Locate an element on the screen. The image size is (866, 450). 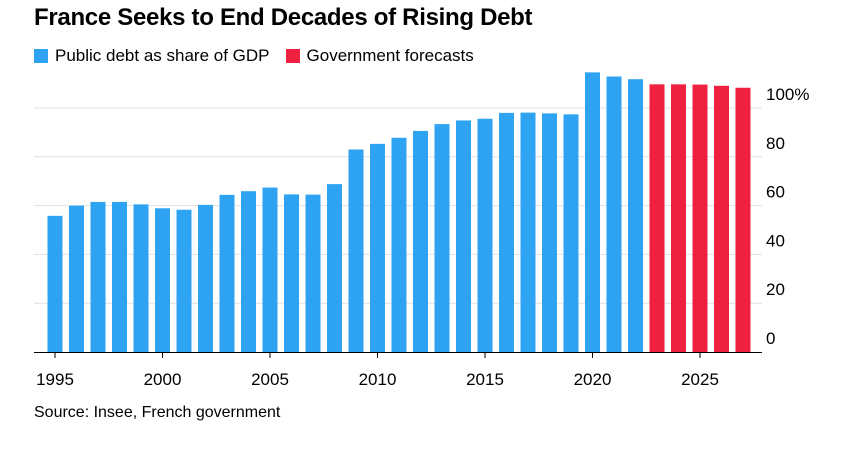
source-note: Source: Insee, French government is located at coordinates (157, 412).